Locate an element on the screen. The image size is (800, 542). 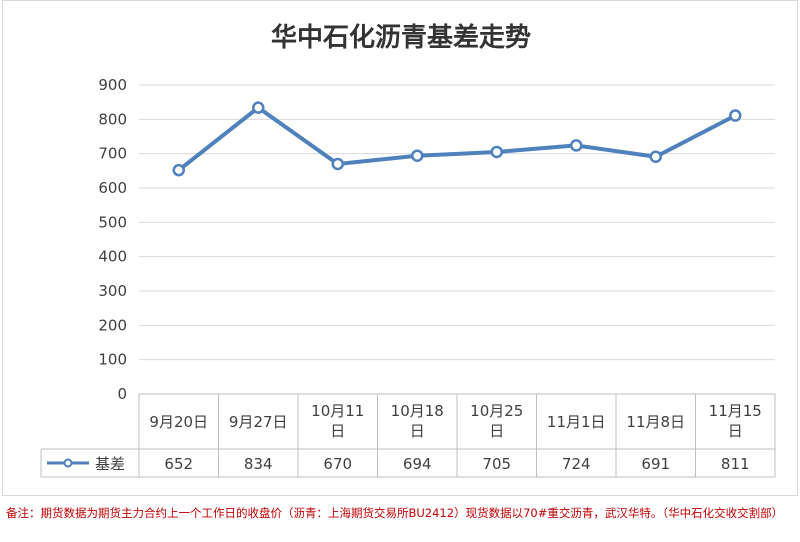
x-category-label: 11月15 is located at coordinates (735, 411).